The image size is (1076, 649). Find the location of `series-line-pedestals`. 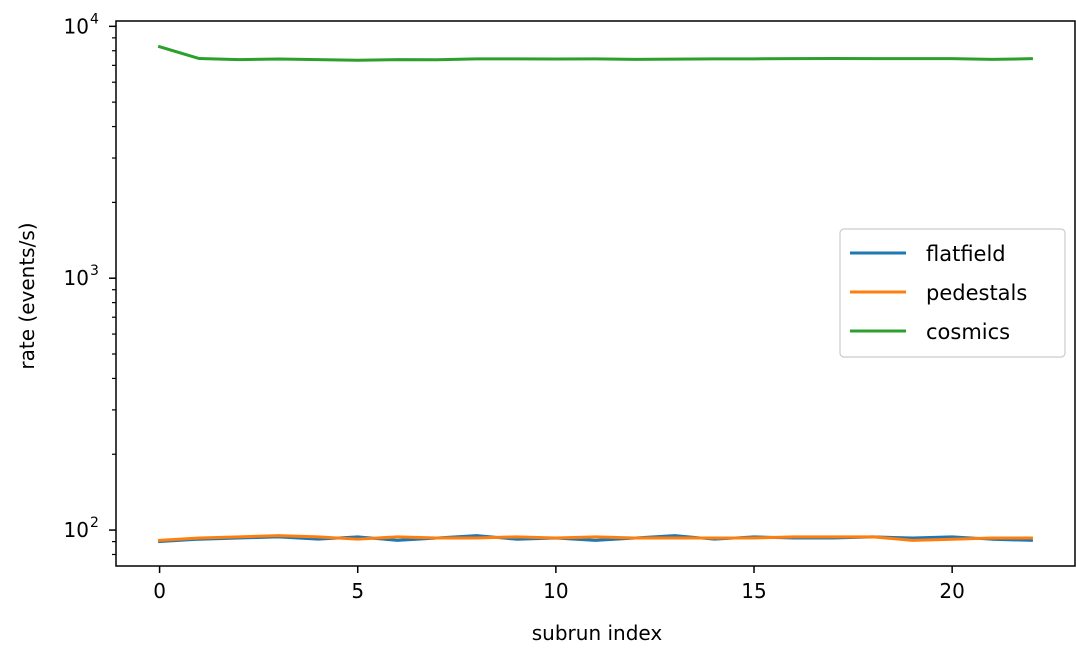

series-line-pedestals is located at coordinates (595, 538).